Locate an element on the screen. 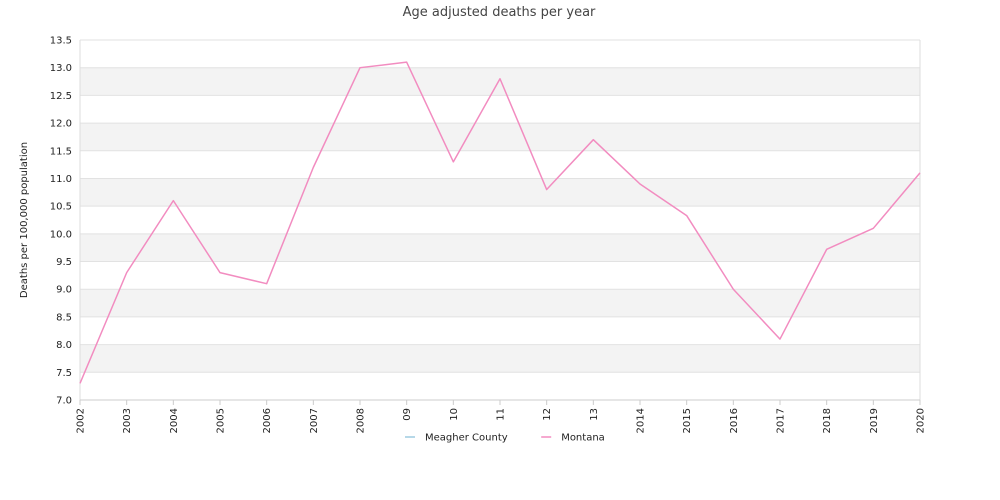  y-tick-label: 7.5 is located at coordinates (64, 373).